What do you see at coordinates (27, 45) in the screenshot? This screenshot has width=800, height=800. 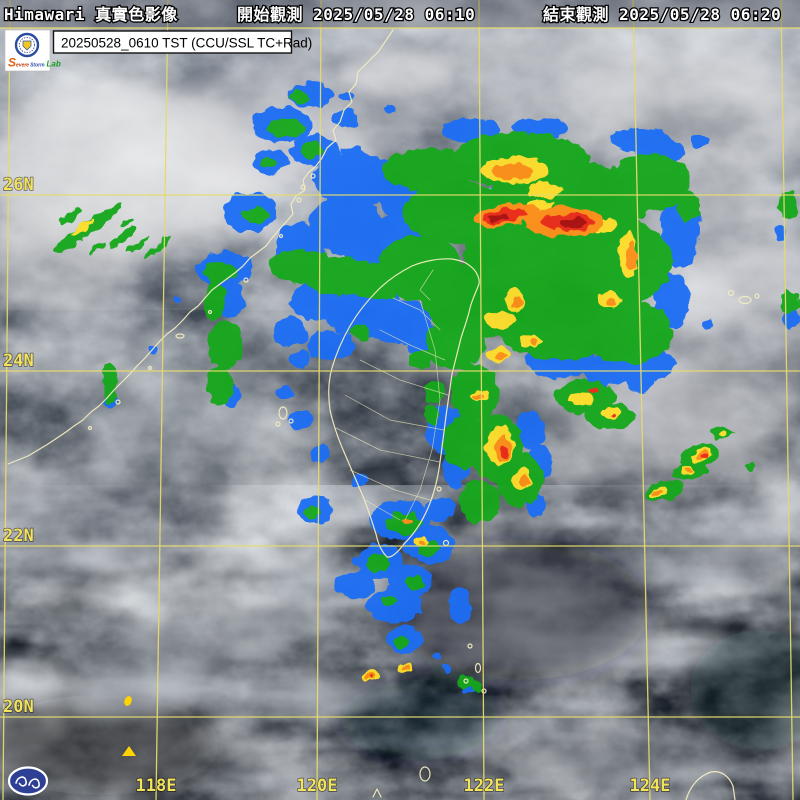 I see `university-seal-icon` at bounding box center [27, 45].